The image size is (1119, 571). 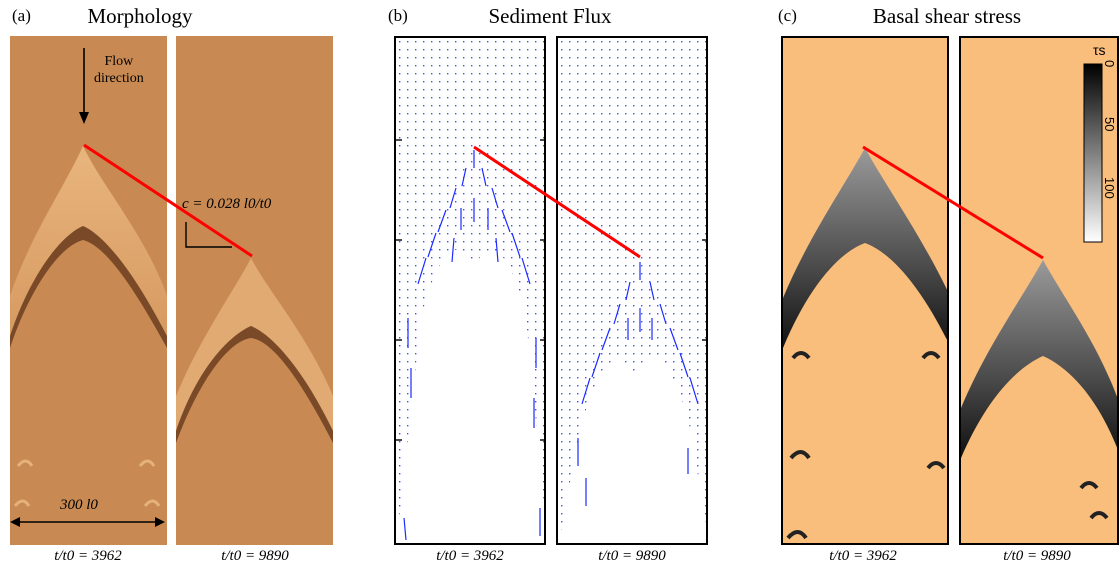 What do you see at coordinates (119, 70) in the screenshot?
I see `flow-direction-label: Flow direction` at bounding box center [119, 70].